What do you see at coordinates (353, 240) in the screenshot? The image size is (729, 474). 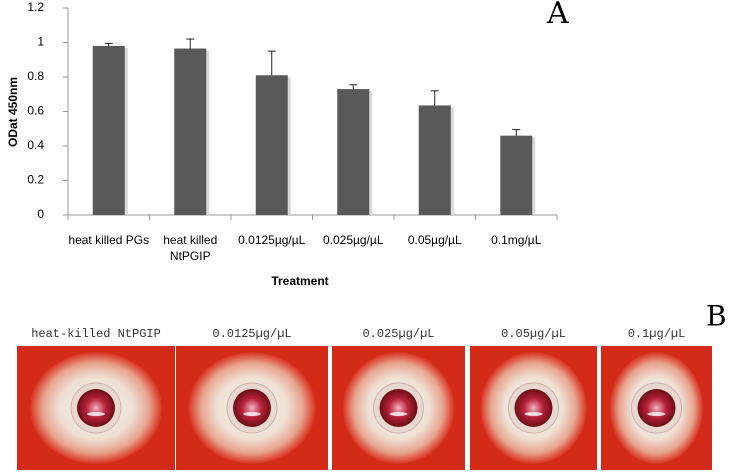 I see `x-tick-label: 0.025µg/µL` at bounding box center [353, 240].